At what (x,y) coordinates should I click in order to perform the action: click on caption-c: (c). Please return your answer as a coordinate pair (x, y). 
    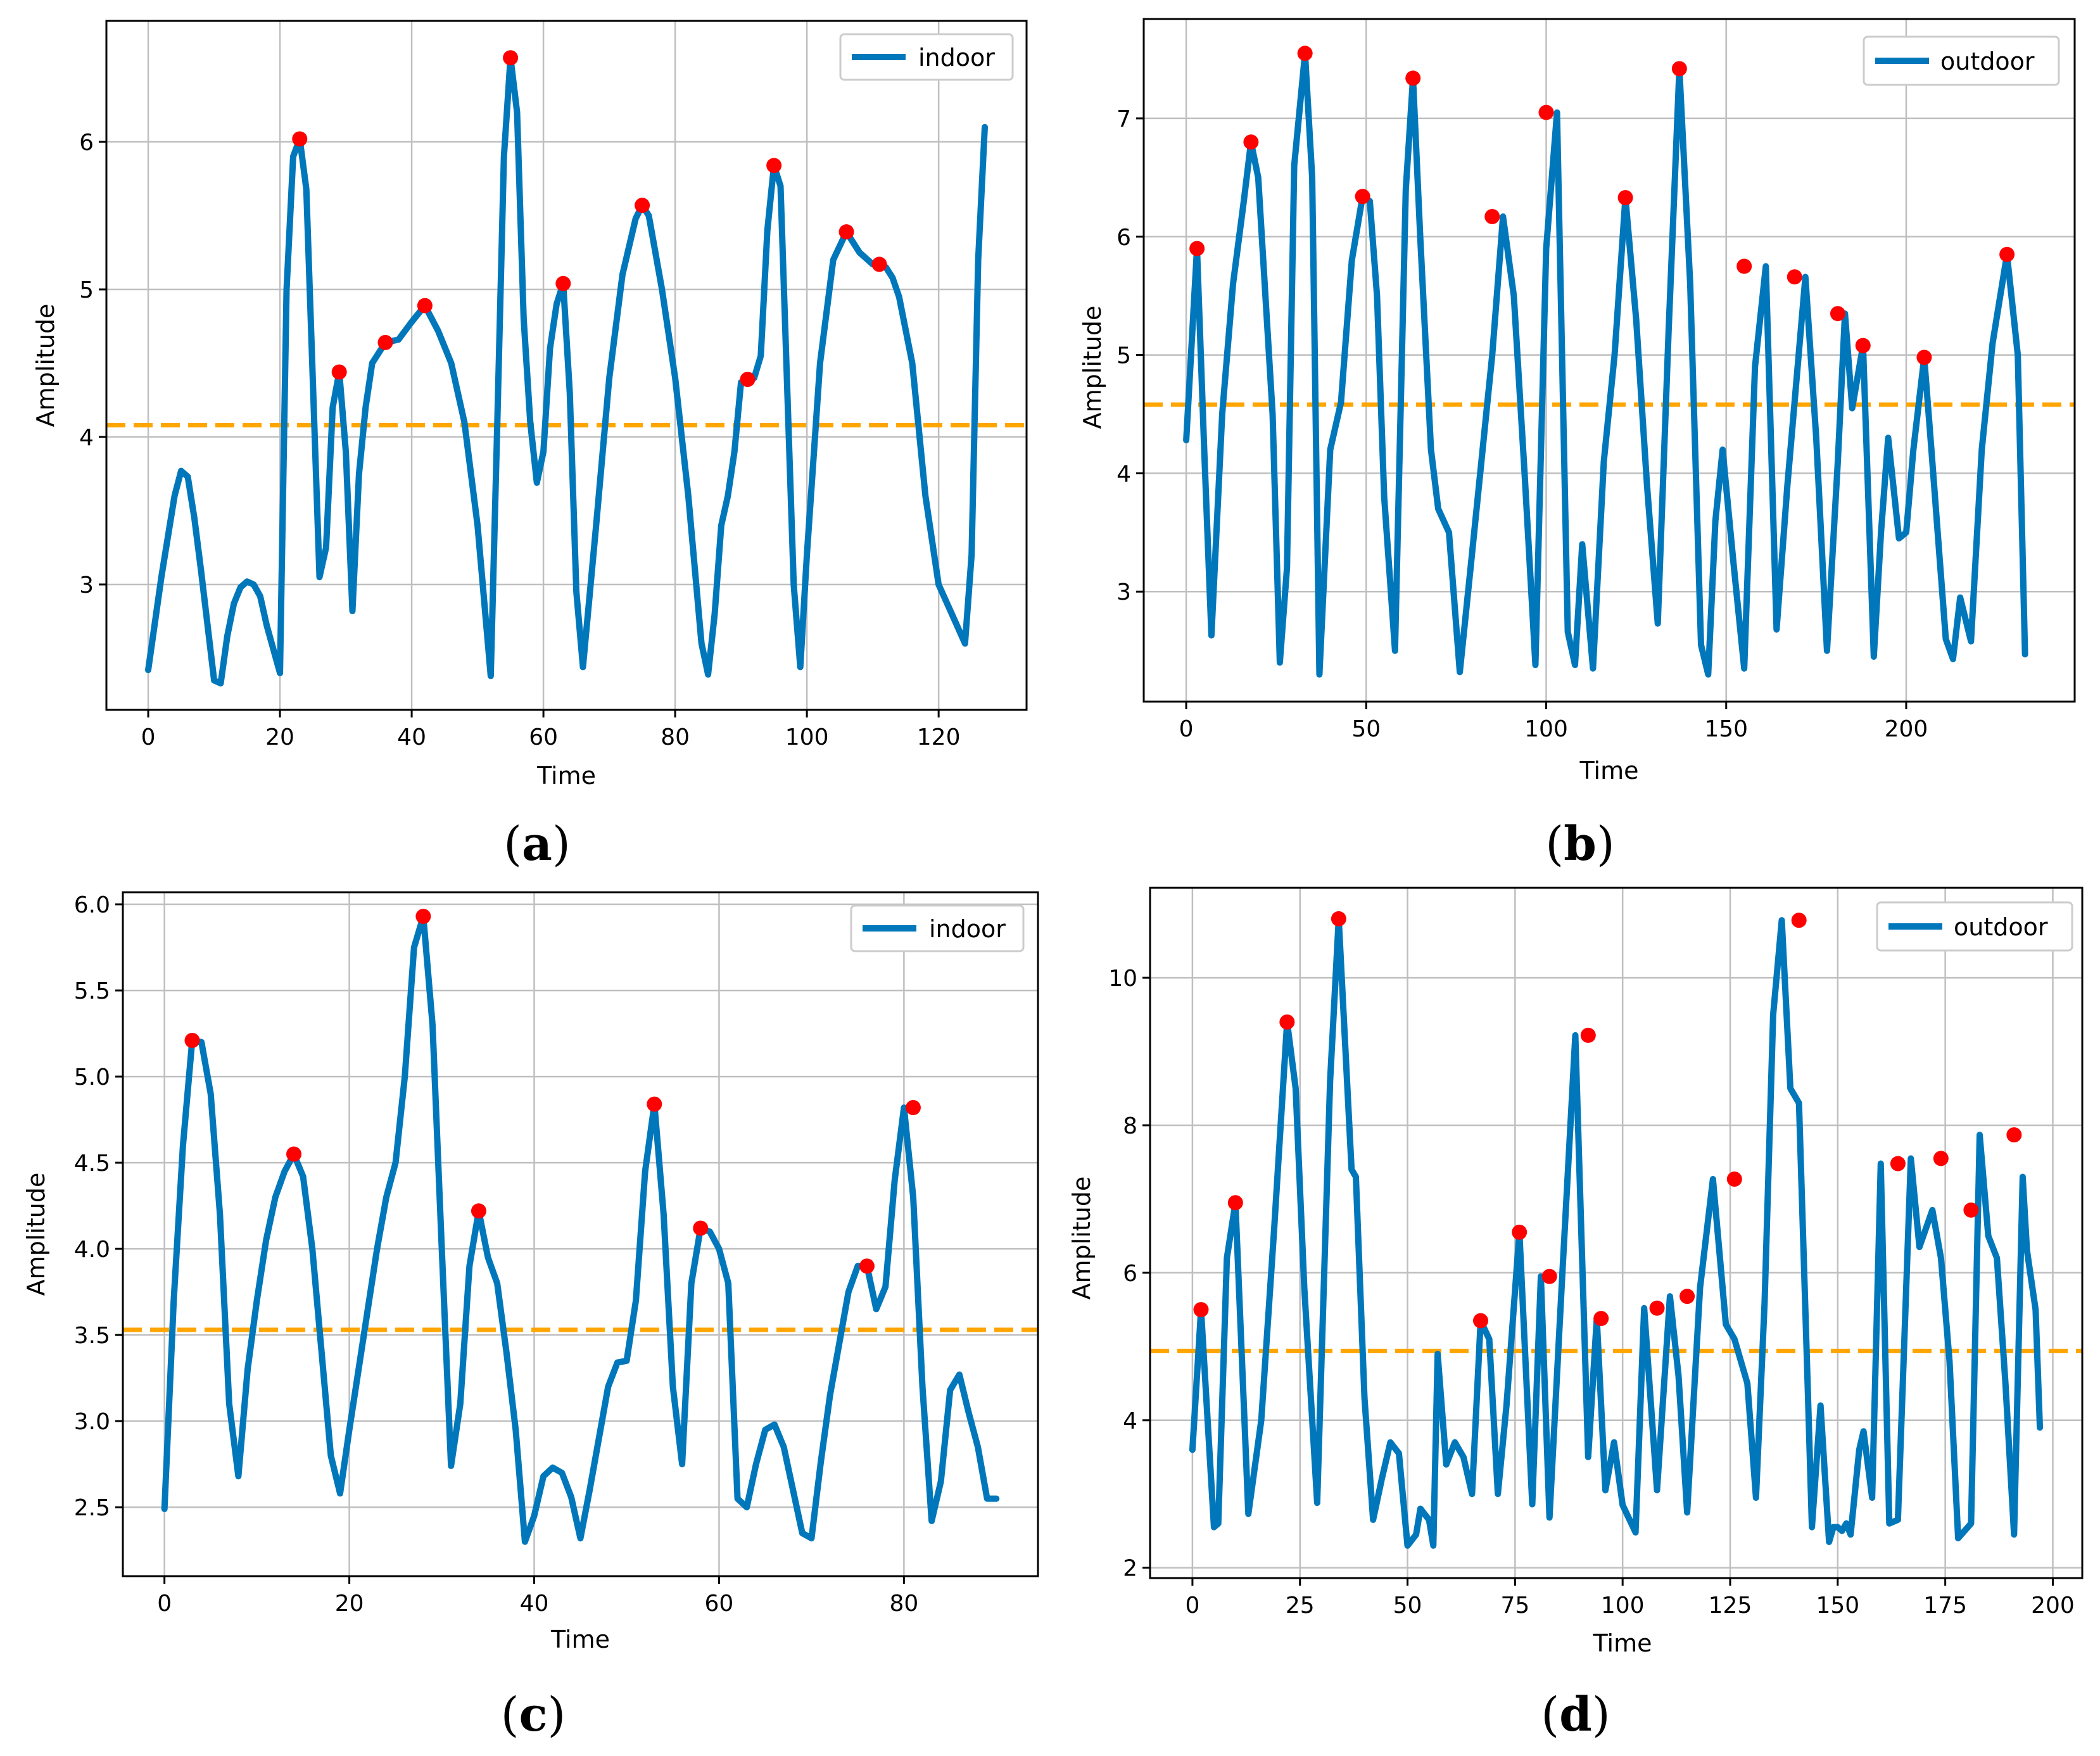
    Looking at the image, I should click on (533, 1715).